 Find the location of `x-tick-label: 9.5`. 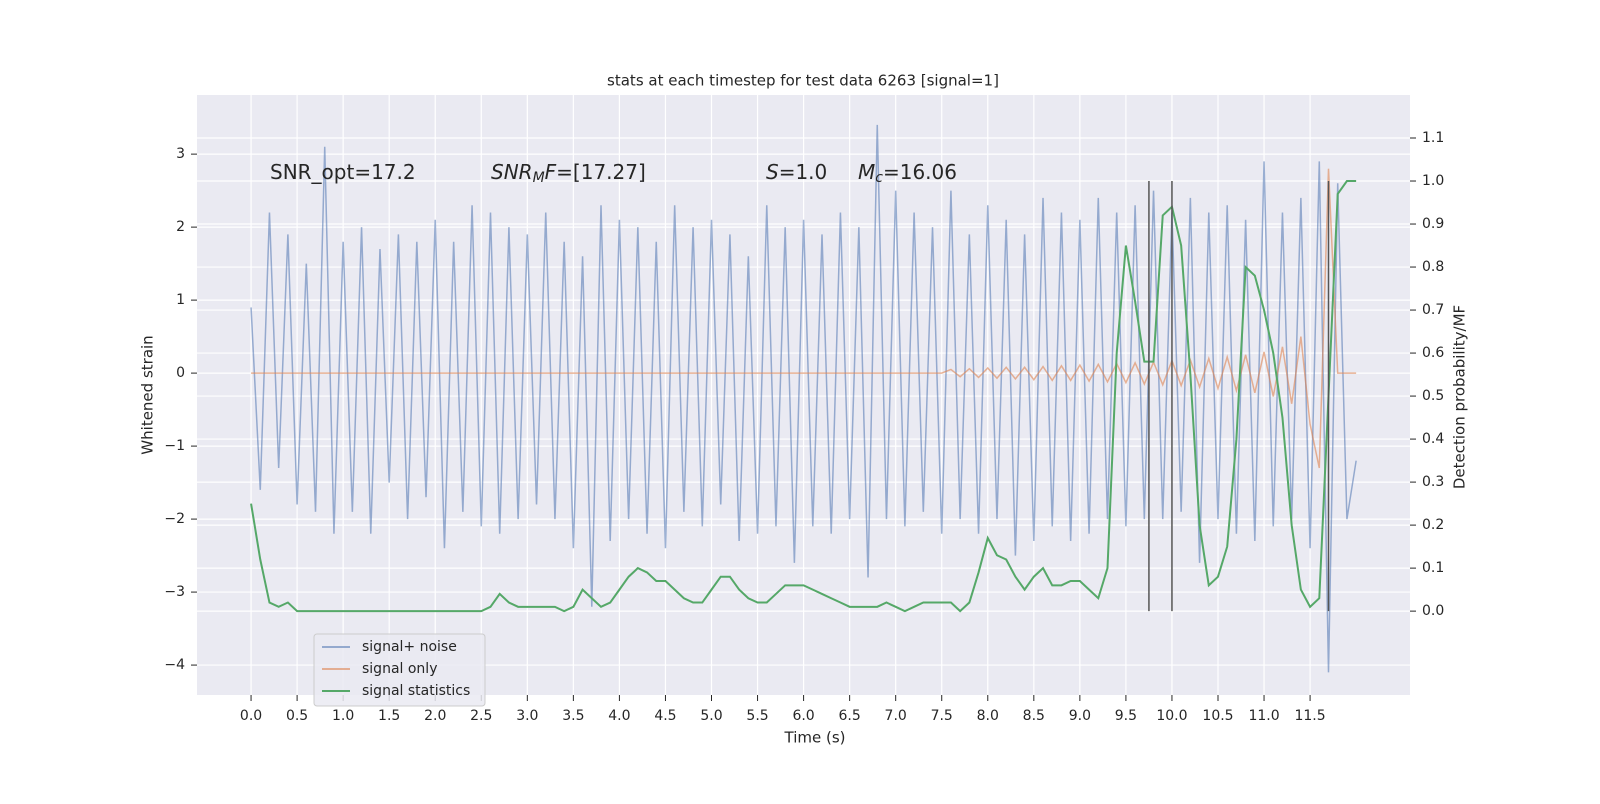

x-tick-label: 9.5 is located at coordinates (1126, 716).